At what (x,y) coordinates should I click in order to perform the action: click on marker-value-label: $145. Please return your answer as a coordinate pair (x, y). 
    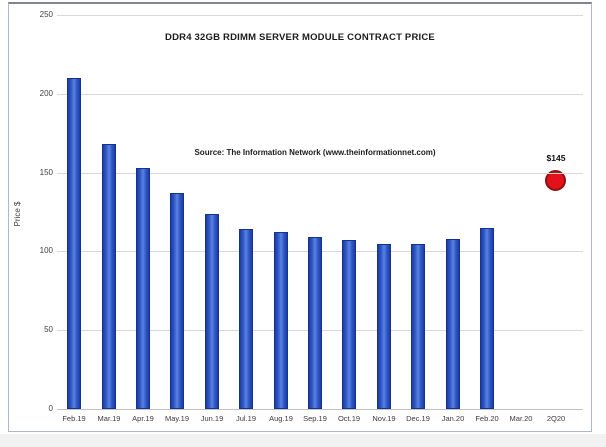
    Looking at the image, I should click on (556, 158).